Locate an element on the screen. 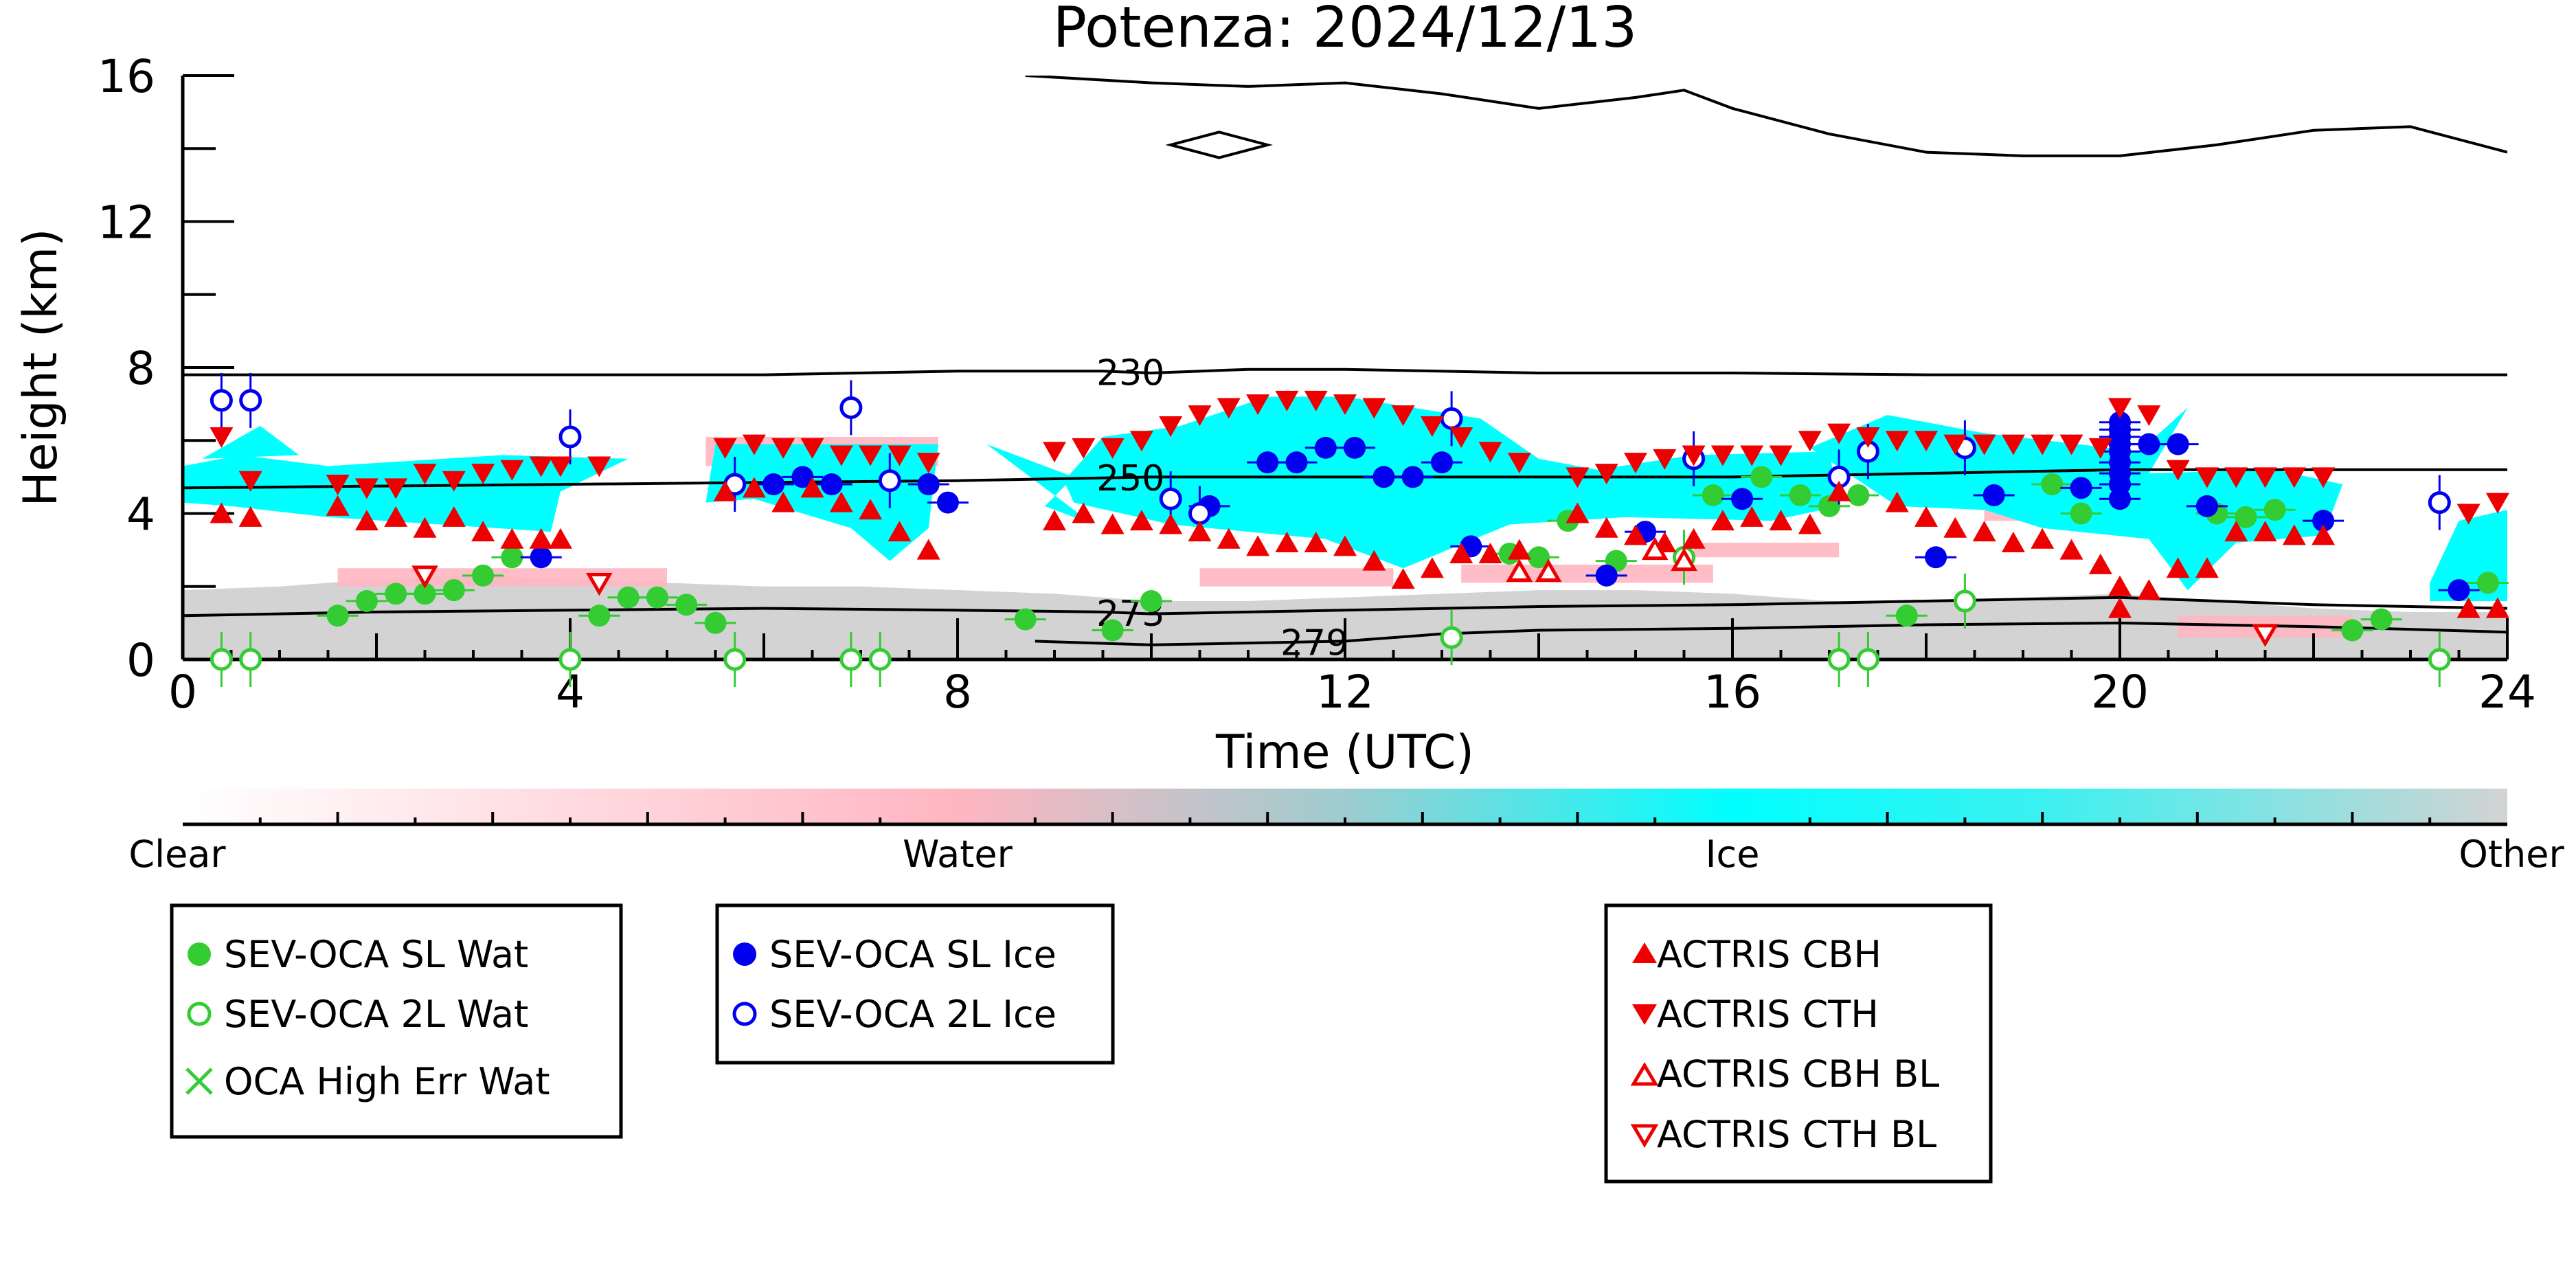  isotherm-label-279: 279 is located at coordinates (1314, 643).